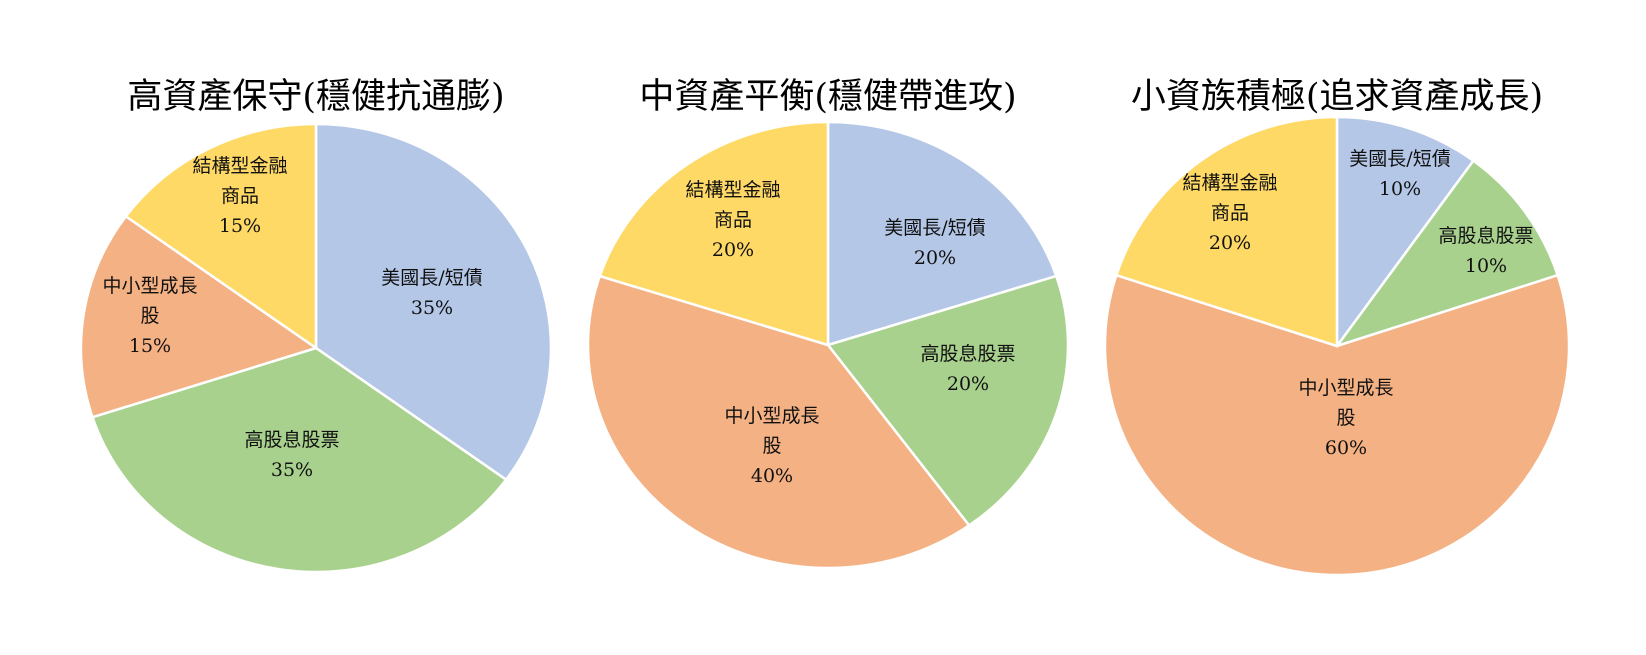  Describe the element at coordinates (315, 97) in the screenshot. I see `chart-title: 高資產保守(穩健抗通膨)` at that location.